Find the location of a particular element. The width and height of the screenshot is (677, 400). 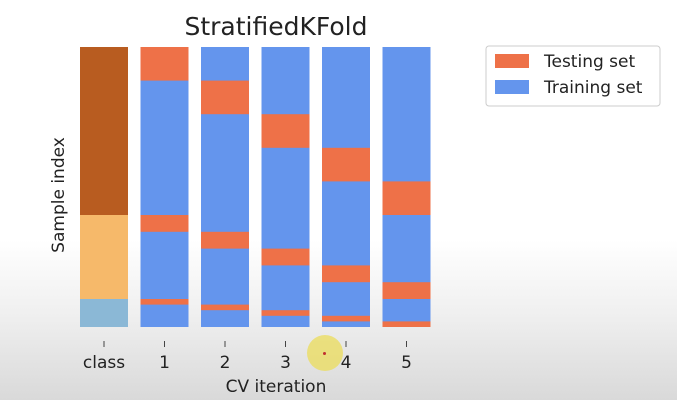

mouse-cursor-highlight is located at coordinates (325, 353).